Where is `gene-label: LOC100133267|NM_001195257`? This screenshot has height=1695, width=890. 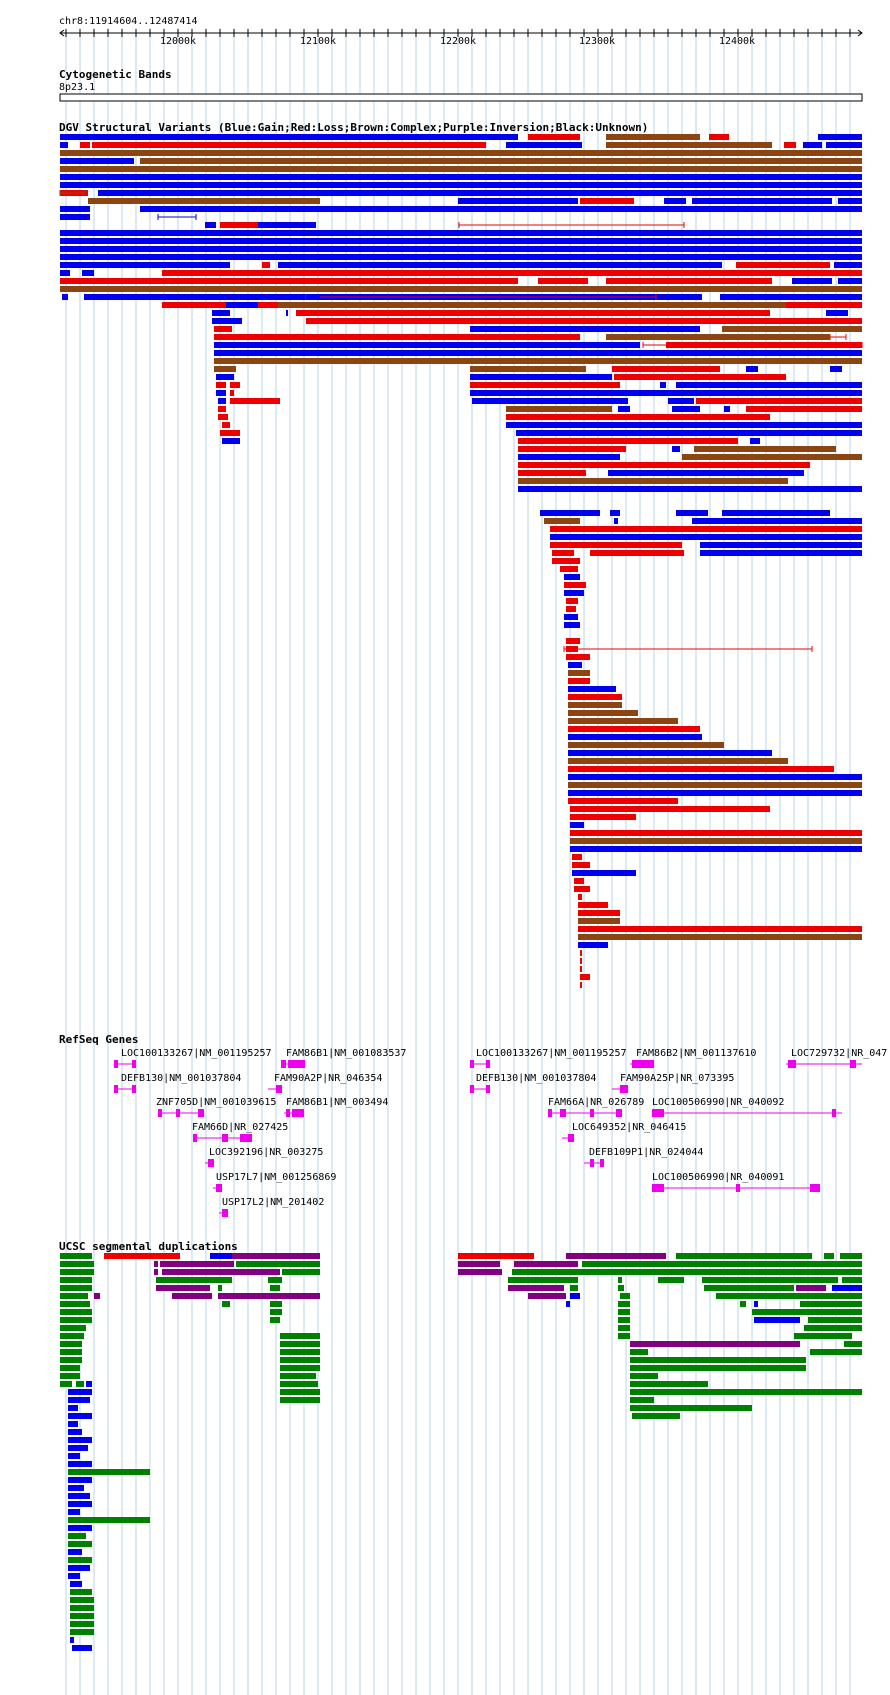 gene-label: LOC100133267|NM_001195257 is located at coordinates (551, 1053).